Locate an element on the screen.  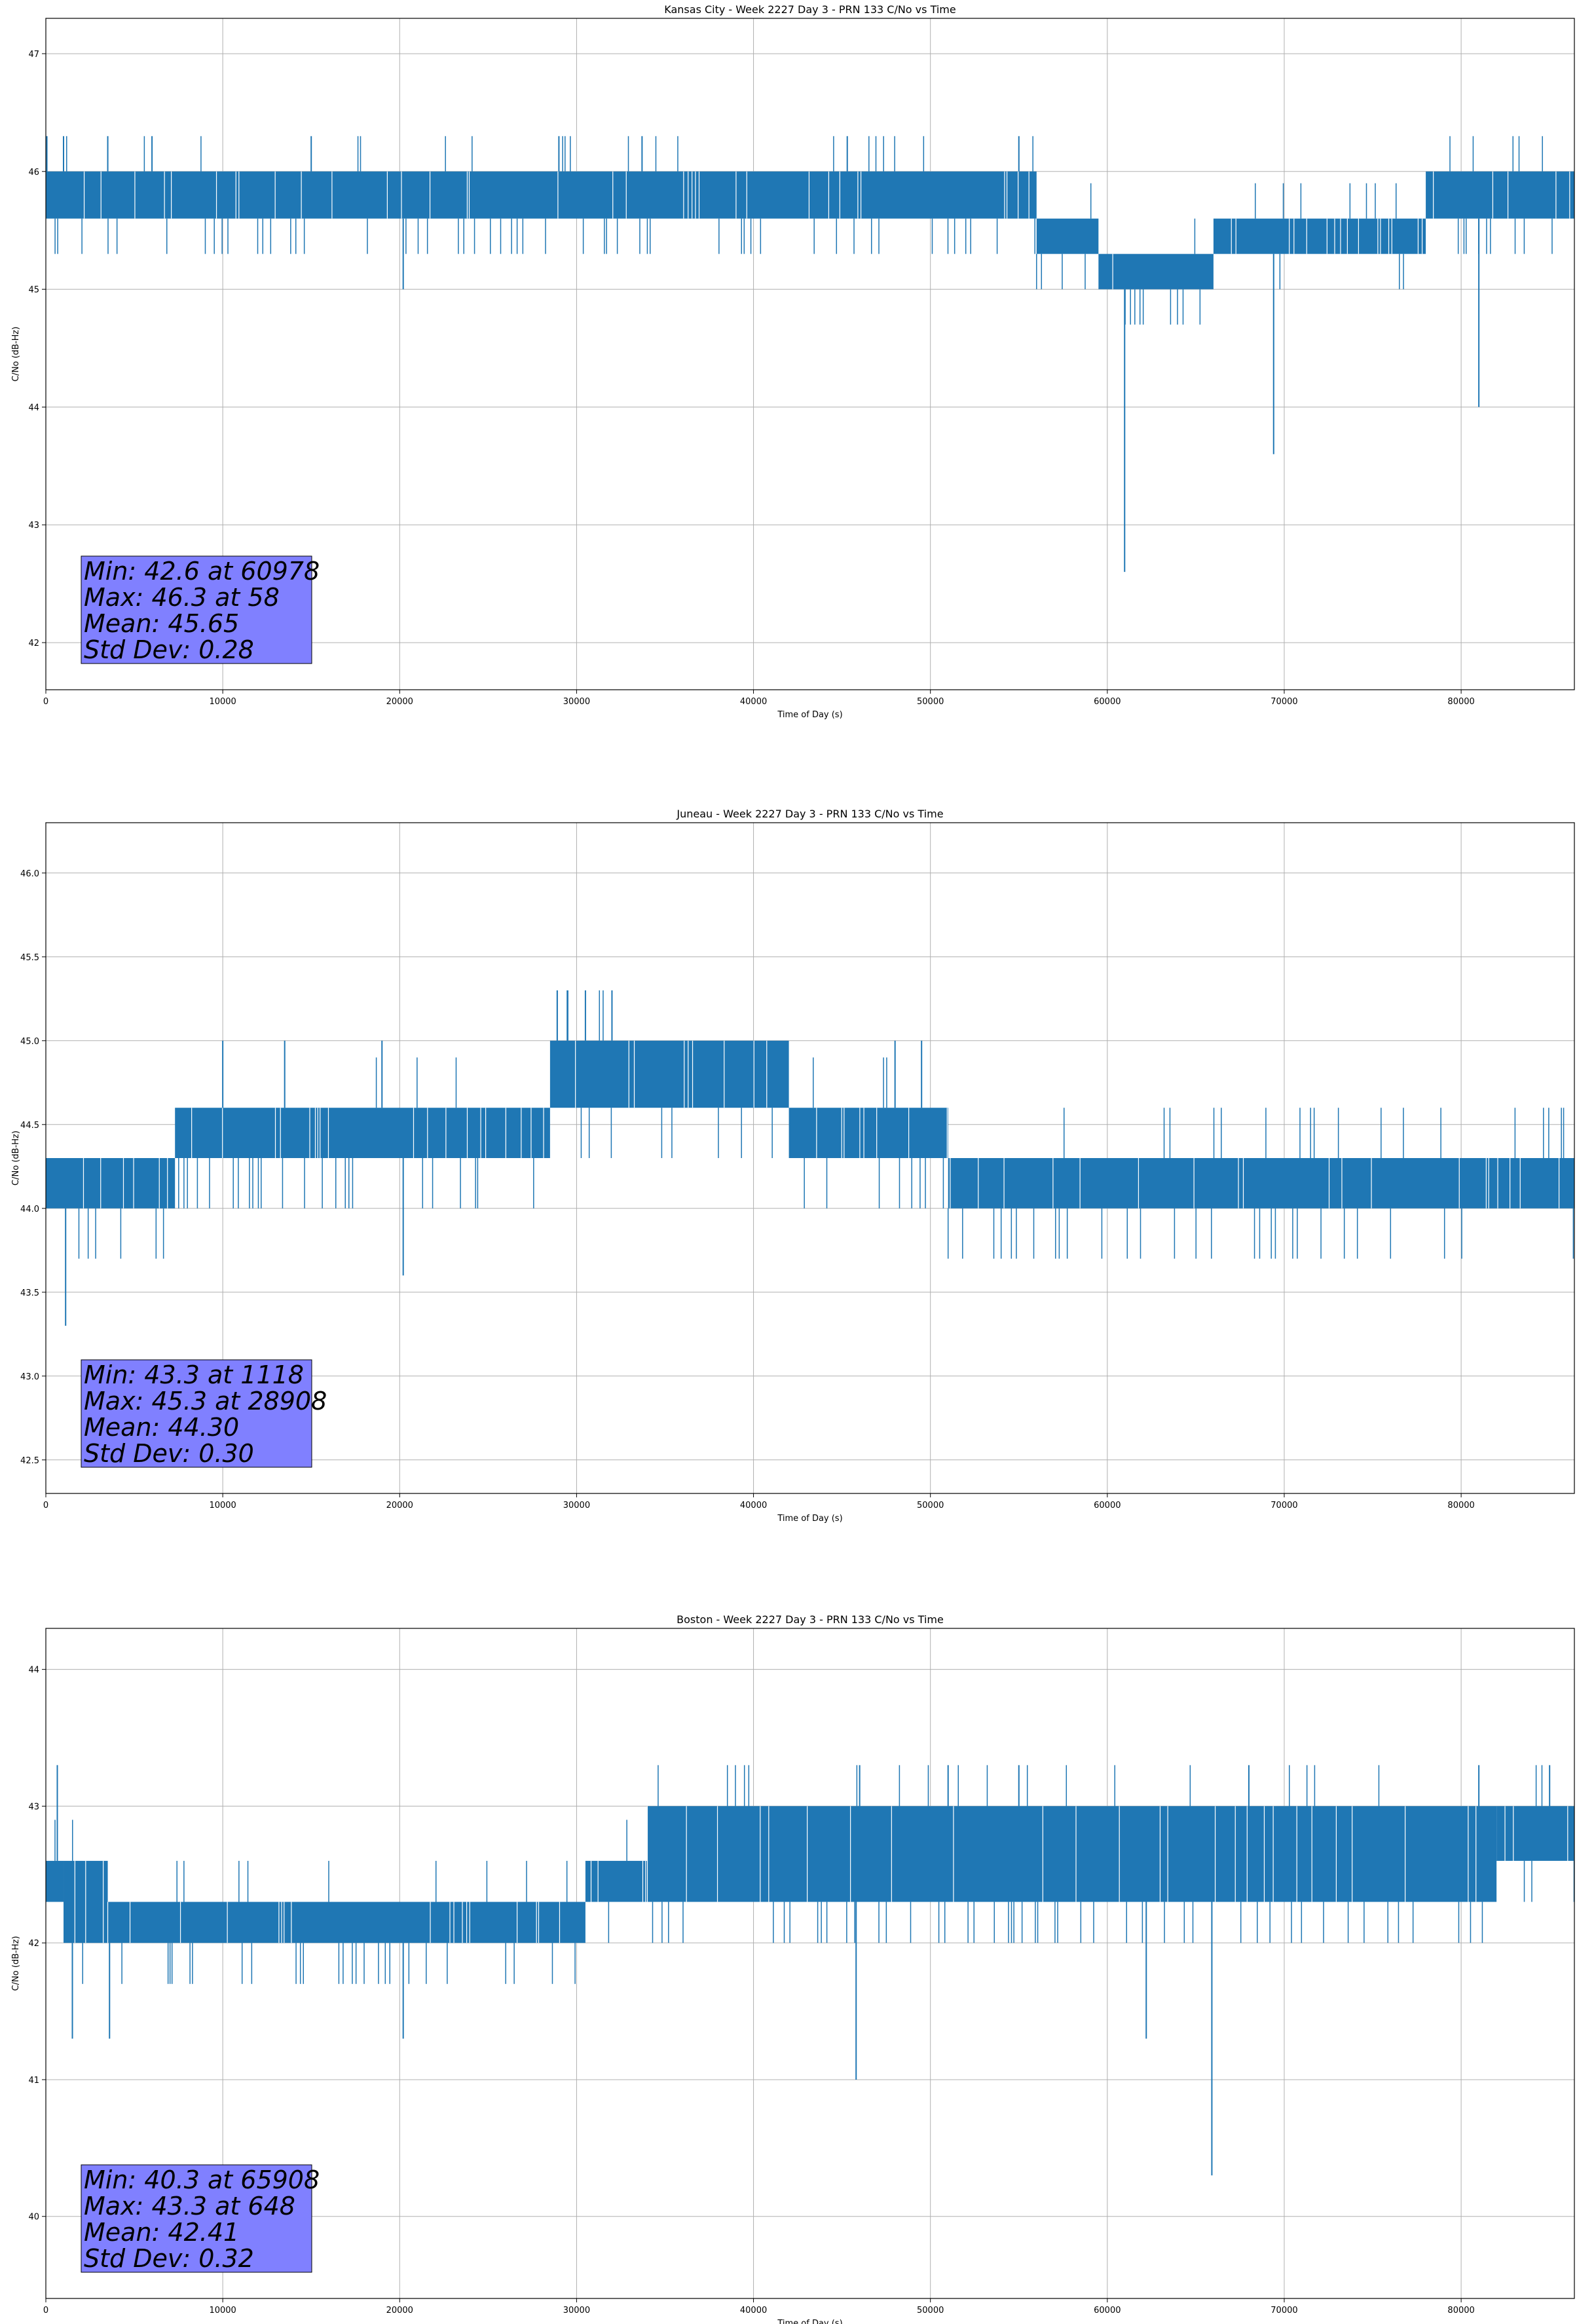
stats-line: Mean: 44.30 is located at coordinates (161, 1427).